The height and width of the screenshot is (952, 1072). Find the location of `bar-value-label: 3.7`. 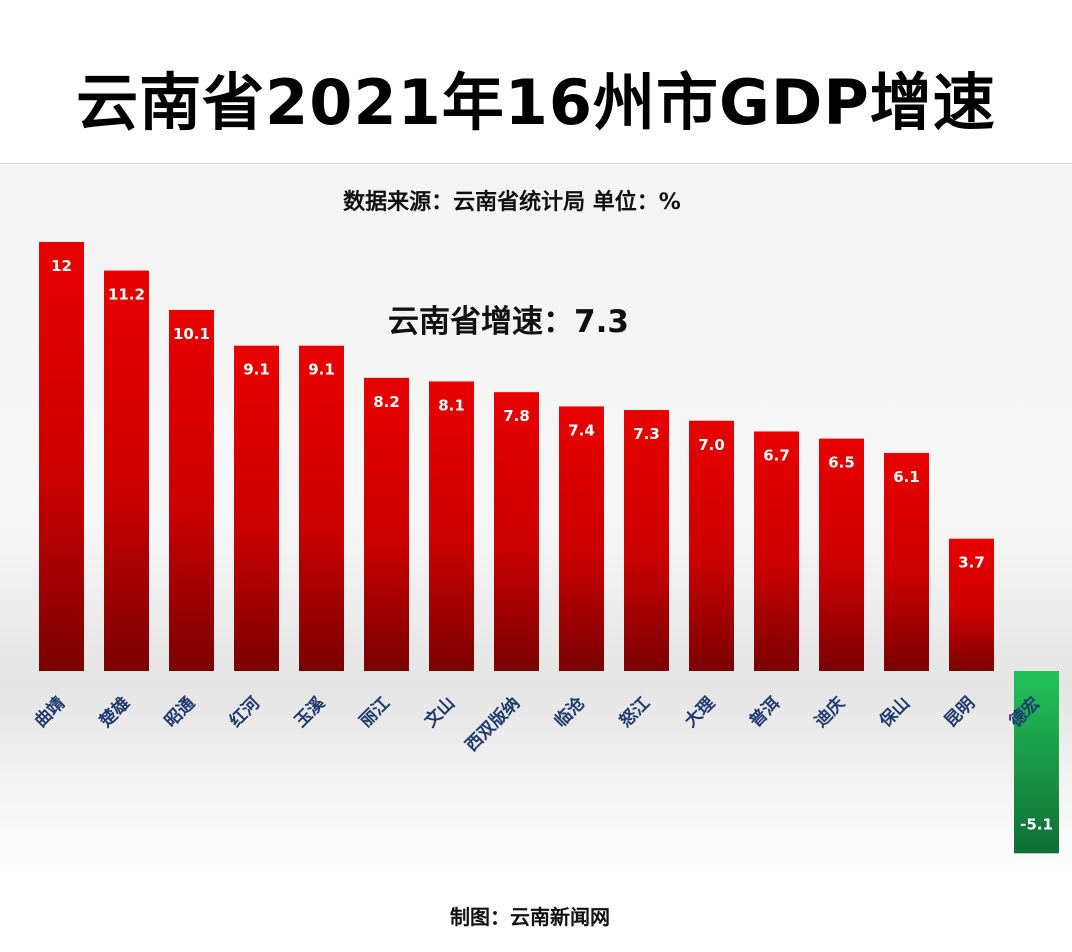

bar-value-label: 3.7 is located at coordinates (971, 563).